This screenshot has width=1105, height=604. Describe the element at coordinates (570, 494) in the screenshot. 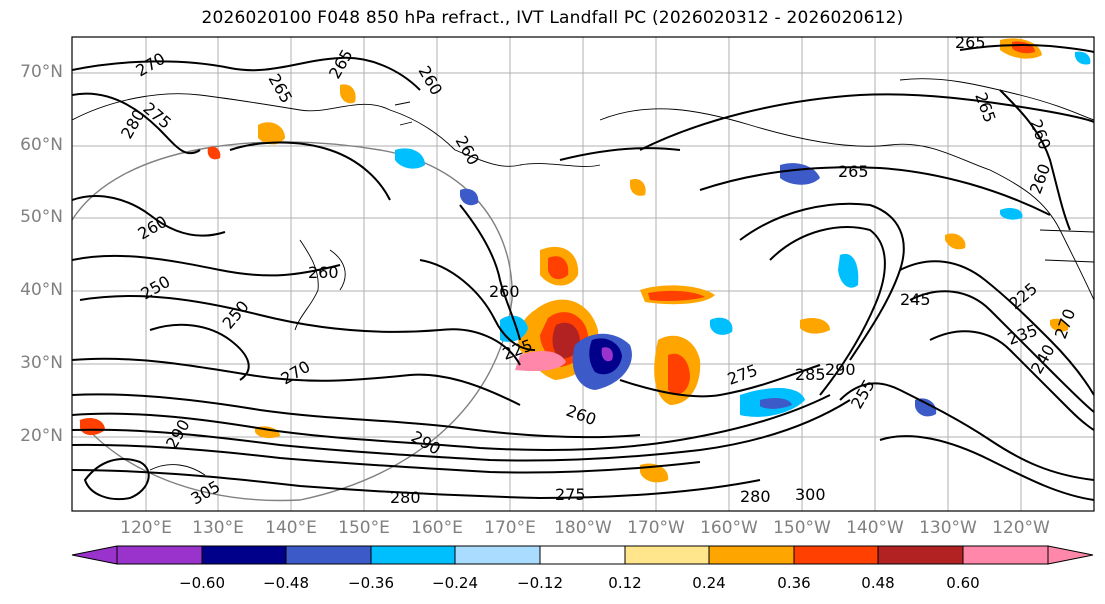

I see `contour-label: 275` at that location.